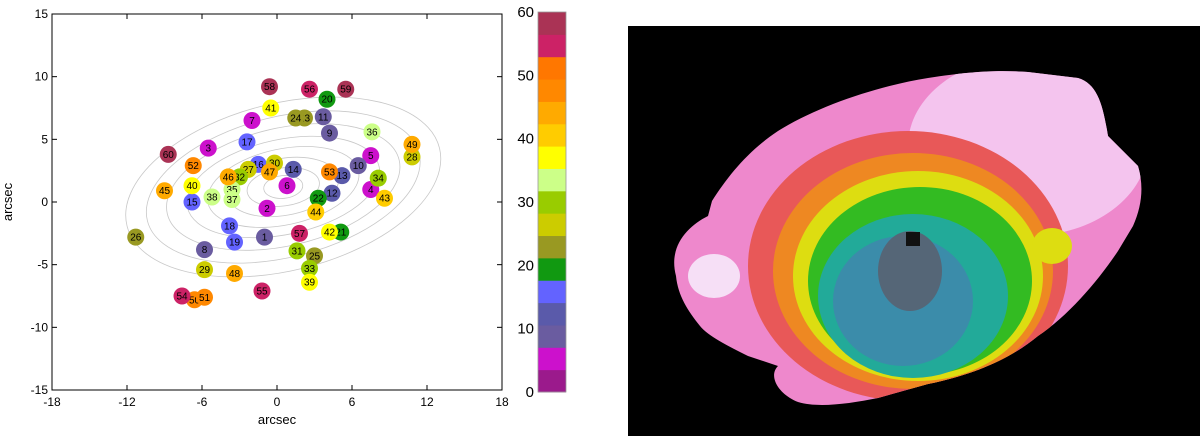  Describe the element at coordinates (305, 119) in the screenshot. I see `bin-label: 23` at that location.